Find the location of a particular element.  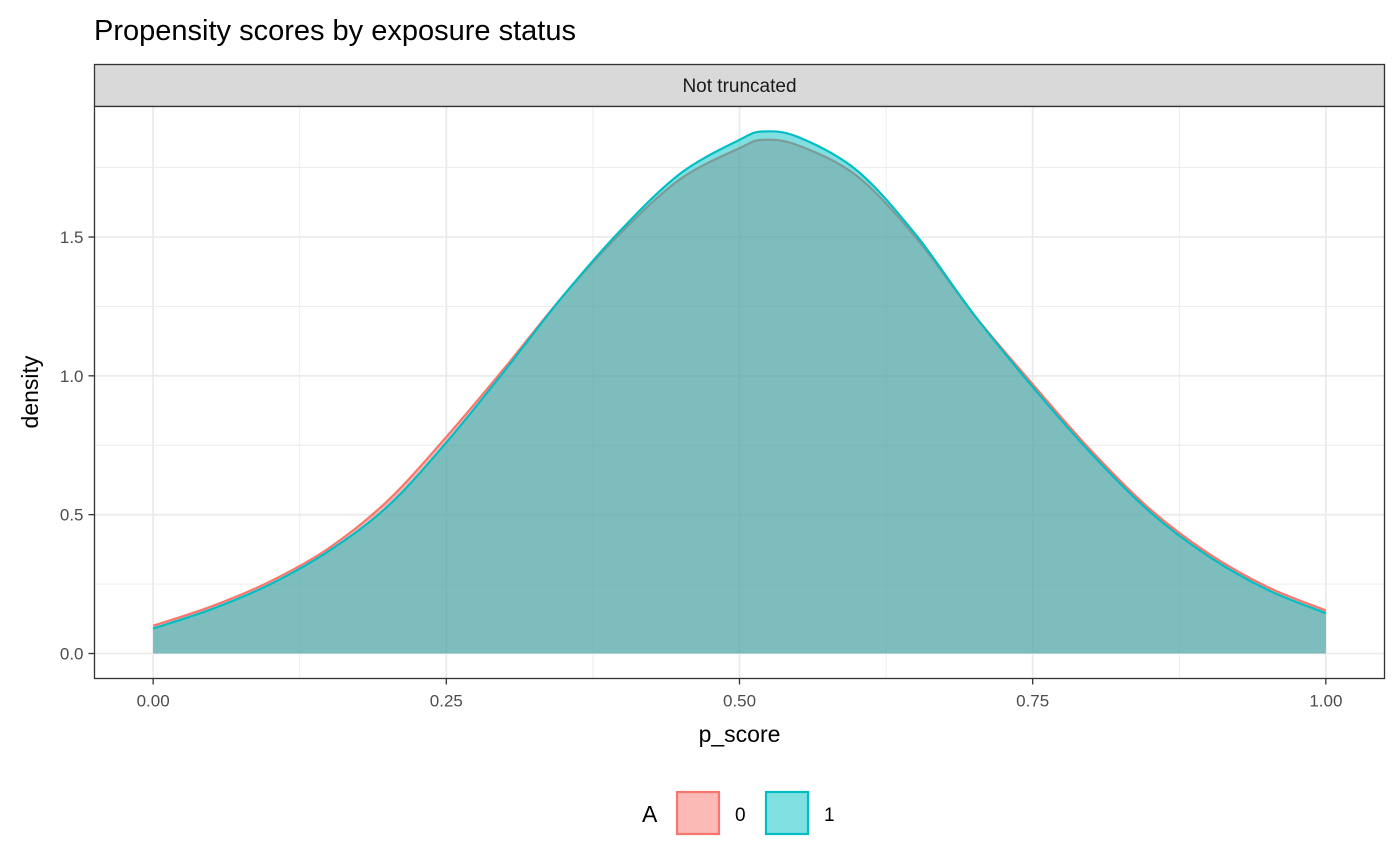

x-tick-label: 0.25 is located at coordinates (446, 701).